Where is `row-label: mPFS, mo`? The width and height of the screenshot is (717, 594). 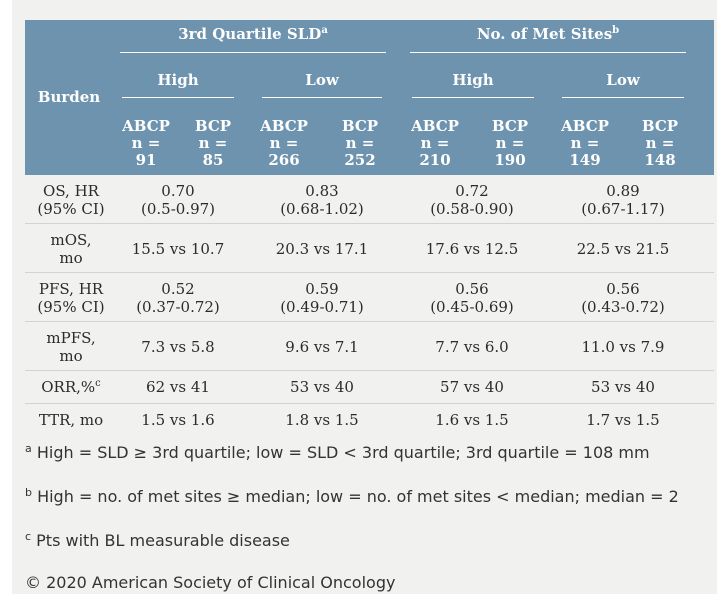
row-label: mPFS, mo is located at coordinates (71, 347).